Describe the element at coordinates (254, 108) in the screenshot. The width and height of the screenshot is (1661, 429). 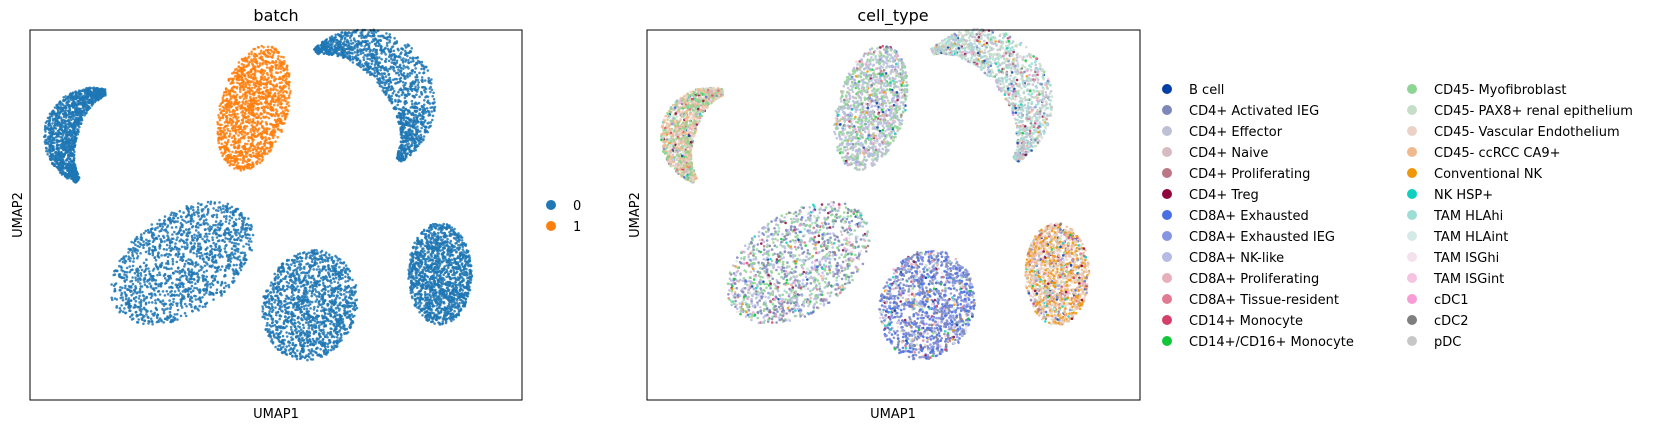
I see `cluster-upper-center` at that location.